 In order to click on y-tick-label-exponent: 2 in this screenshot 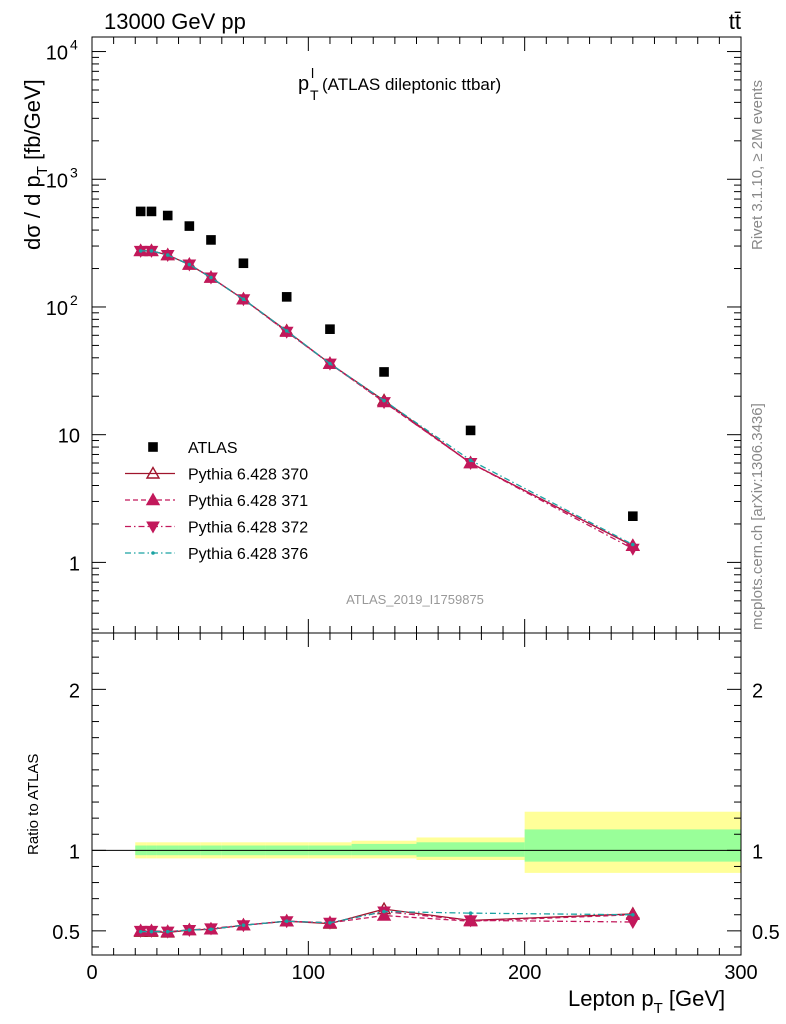, I will do `click(74, 300)`.